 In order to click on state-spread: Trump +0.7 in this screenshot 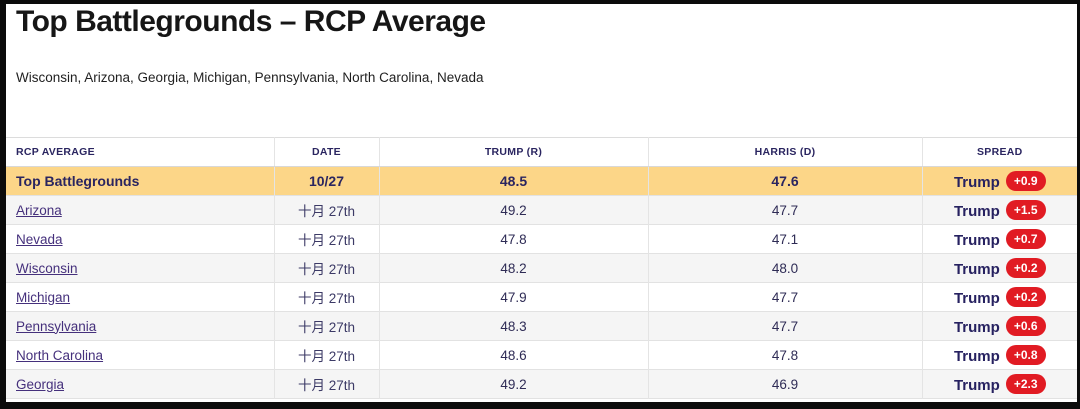, I will do `click(999, 239)`.